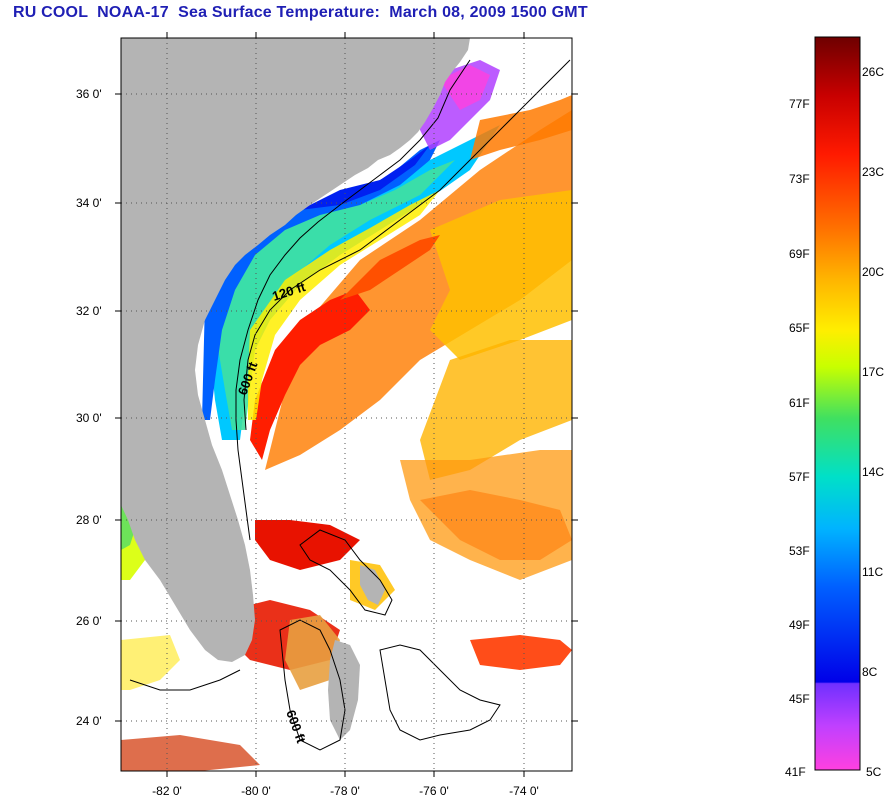 The height and width of the screenshot is (801, 889). What do you see at coordinates (89, 203) in the screenshot?
I see `lat-label-34: 34 0'` at bounding box center [89, 203].